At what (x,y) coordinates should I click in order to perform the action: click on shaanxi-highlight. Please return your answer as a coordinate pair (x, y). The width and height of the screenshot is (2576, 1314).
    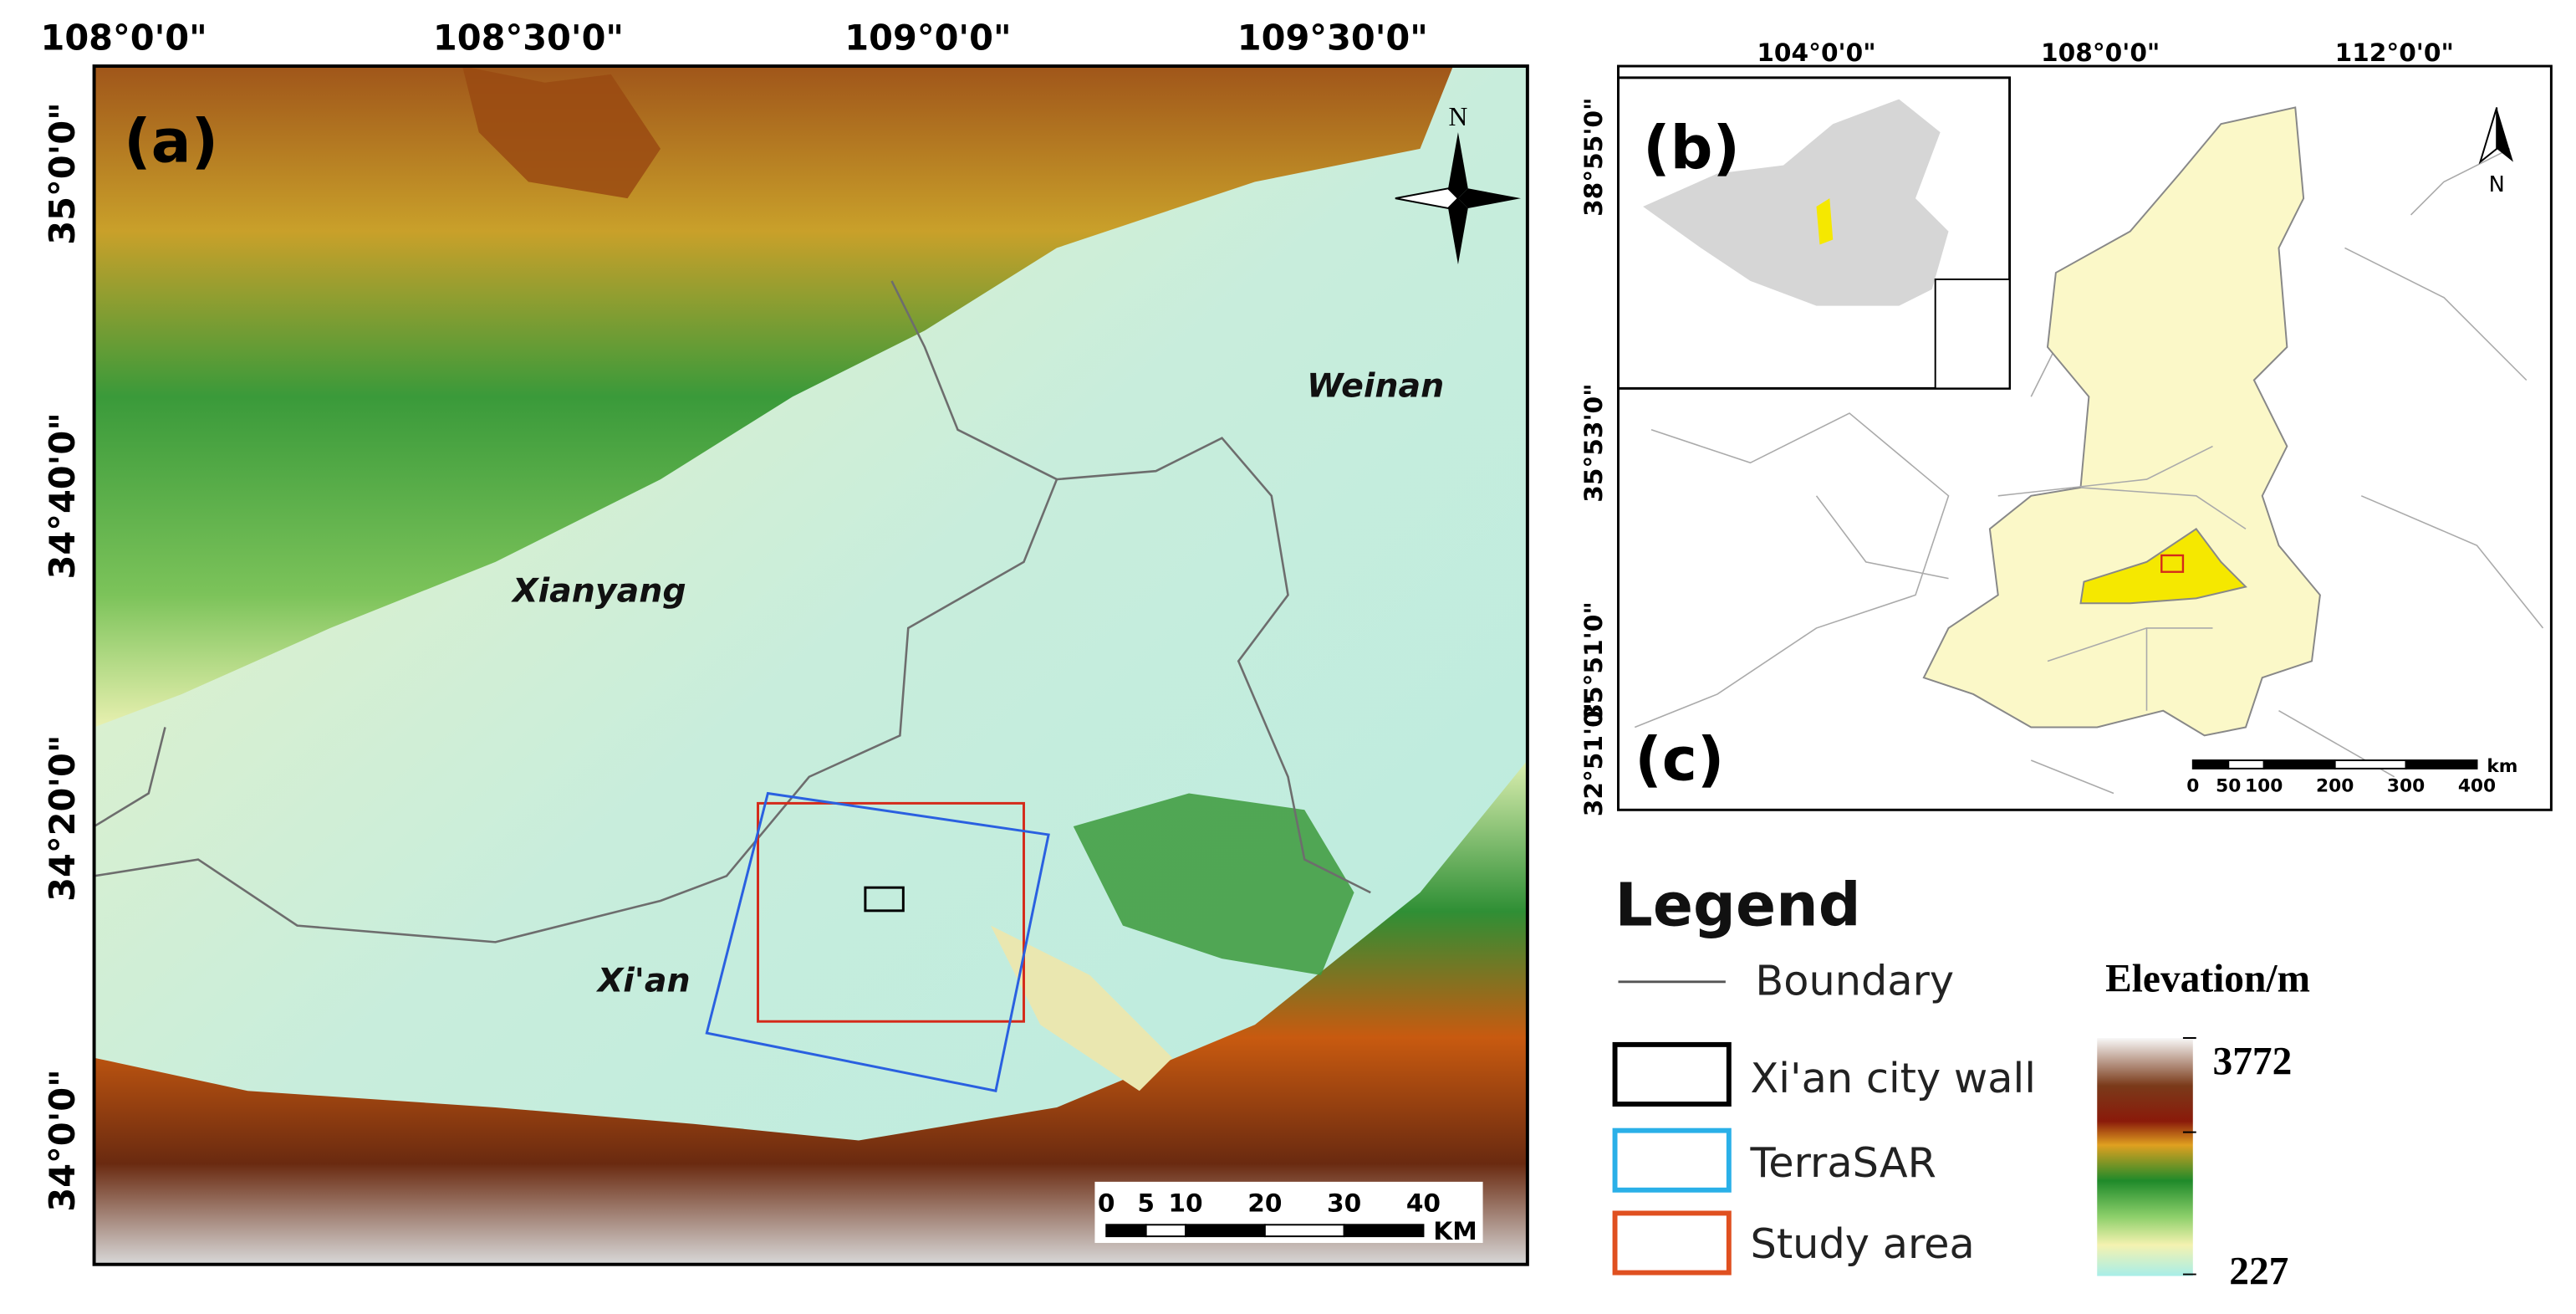
    Looking at the image, I should click on (1825, 222).